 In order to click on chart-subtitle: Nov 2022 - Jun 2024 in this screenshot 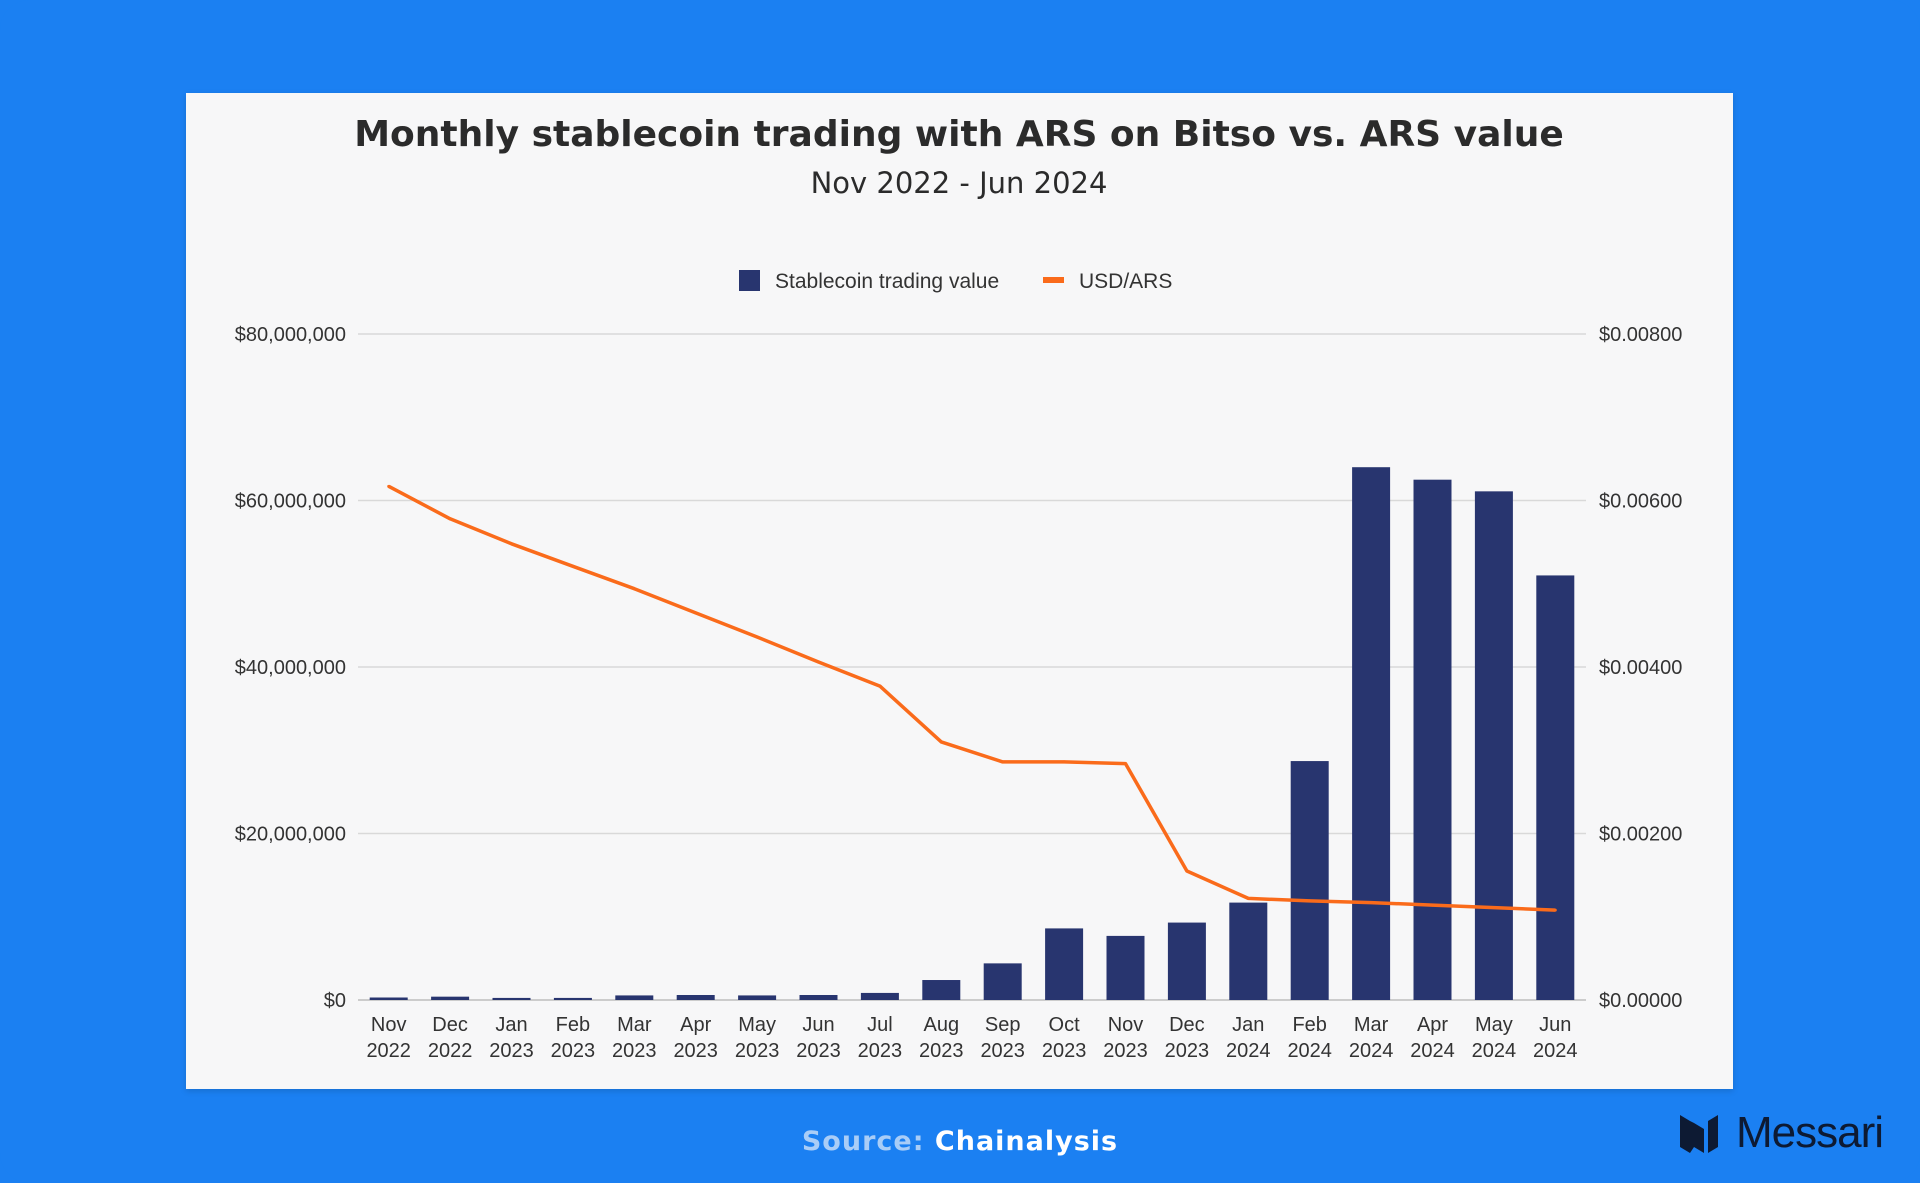, I will do `click(959, 183)`.